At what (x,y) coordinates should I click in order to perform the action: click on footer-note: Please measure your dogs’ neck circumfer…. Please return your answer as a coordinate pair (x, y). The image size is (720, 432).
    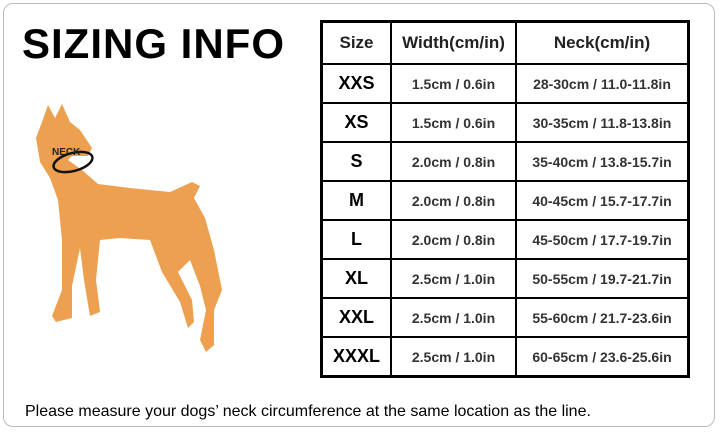
    Looking at the image, I should click on (308, 411).